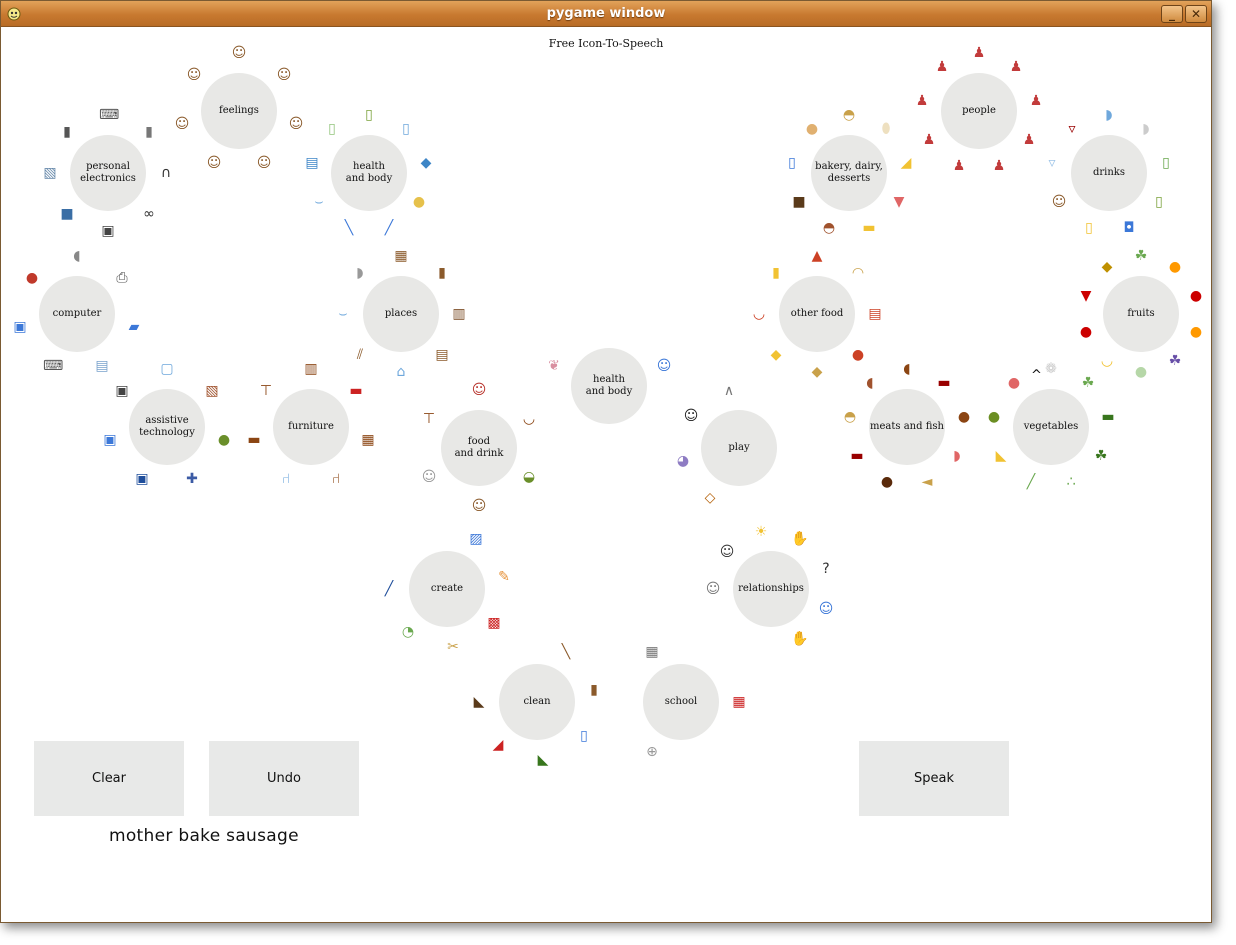 The width and height of the screenshot is (1236, 945). I want to click on communicator-icon: ▣, so click(142, 479).